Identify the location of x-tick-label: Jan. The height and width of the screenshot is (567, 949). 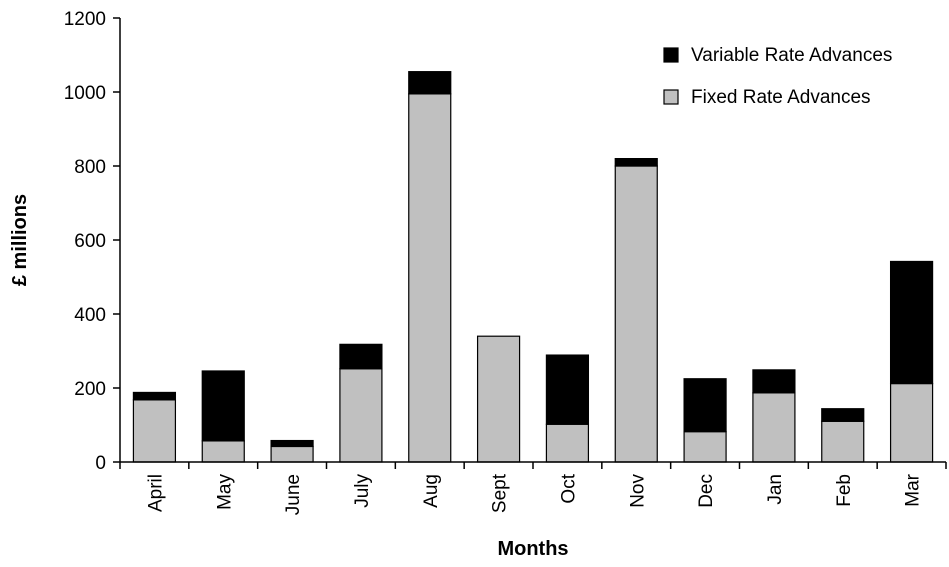
(775, 489).